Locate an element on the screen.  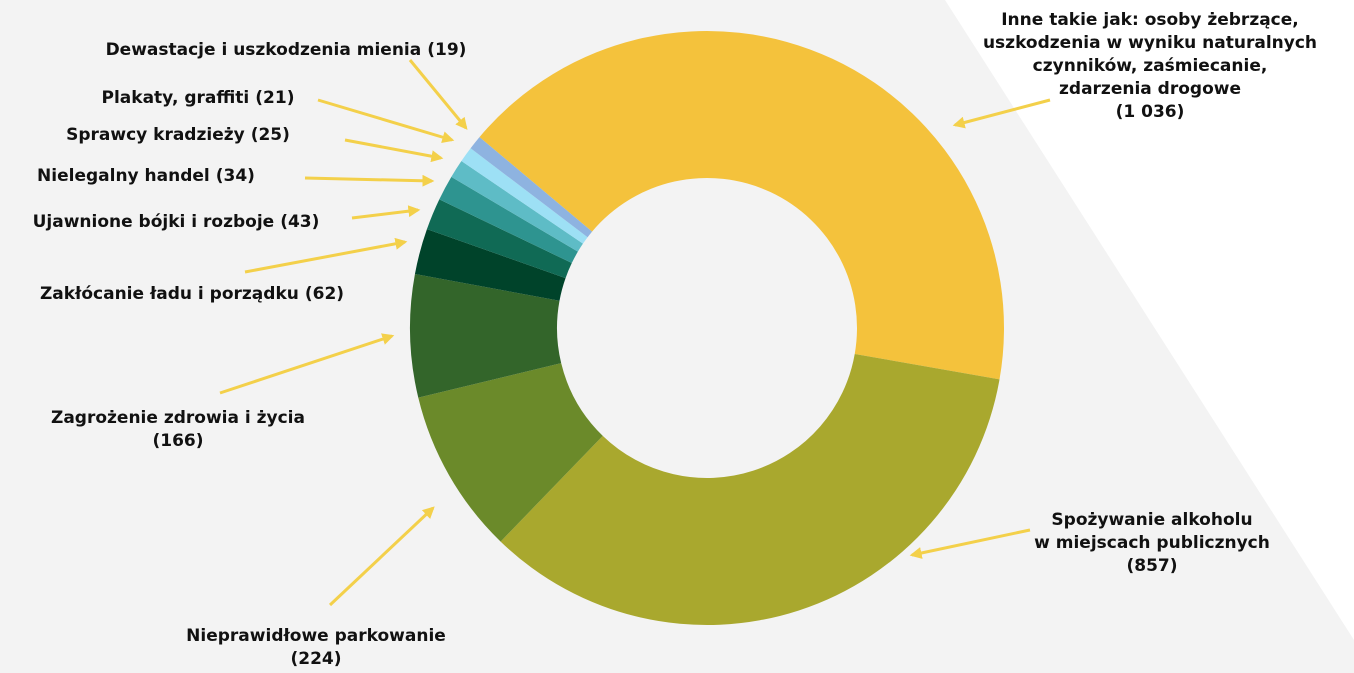
value-label: (34) is located at coordinates (235, 176).